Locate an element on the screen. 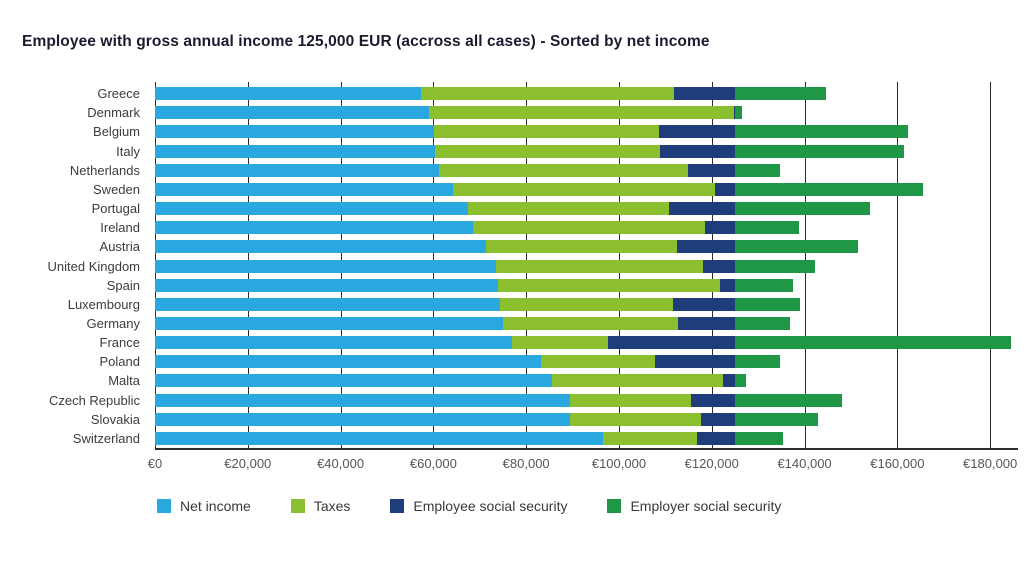 This screenshot has width=1024, height=576. y-axis-label-portugal: Portugal is located at coordinates (115, 209).